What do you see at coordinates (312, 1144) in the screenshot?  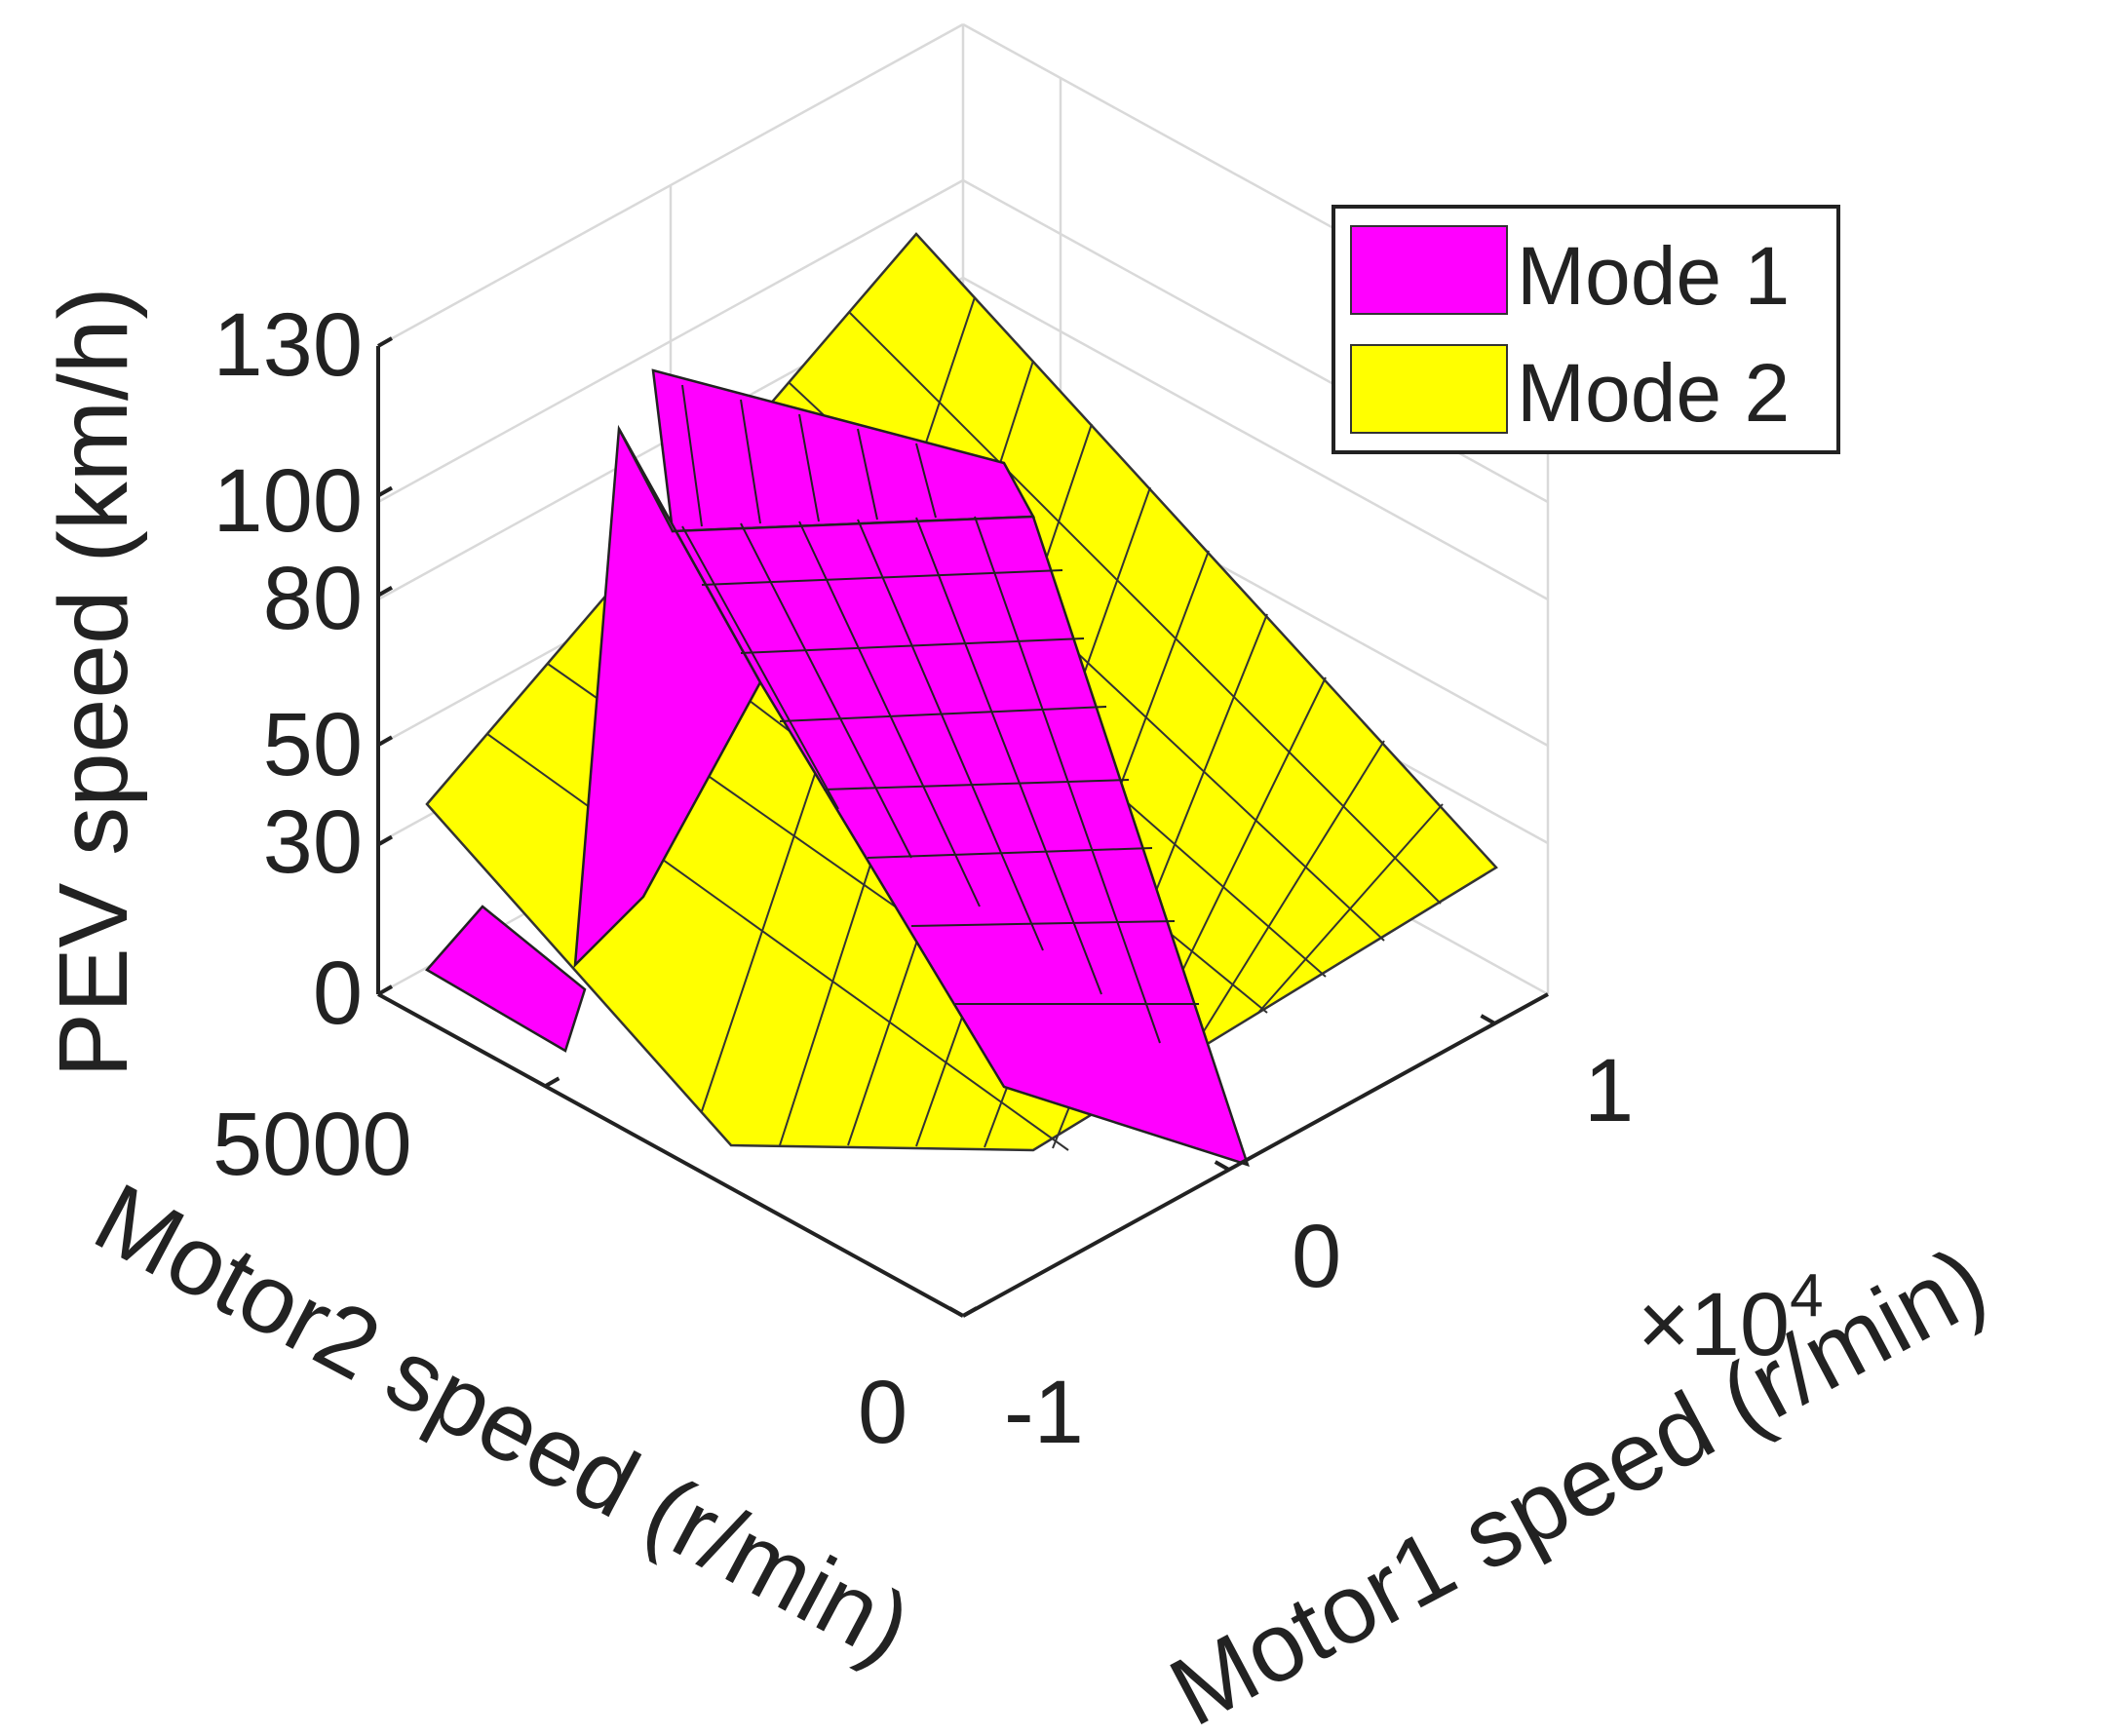 I see `y-tick-label: 5000` at bounding box center [312, 1144].